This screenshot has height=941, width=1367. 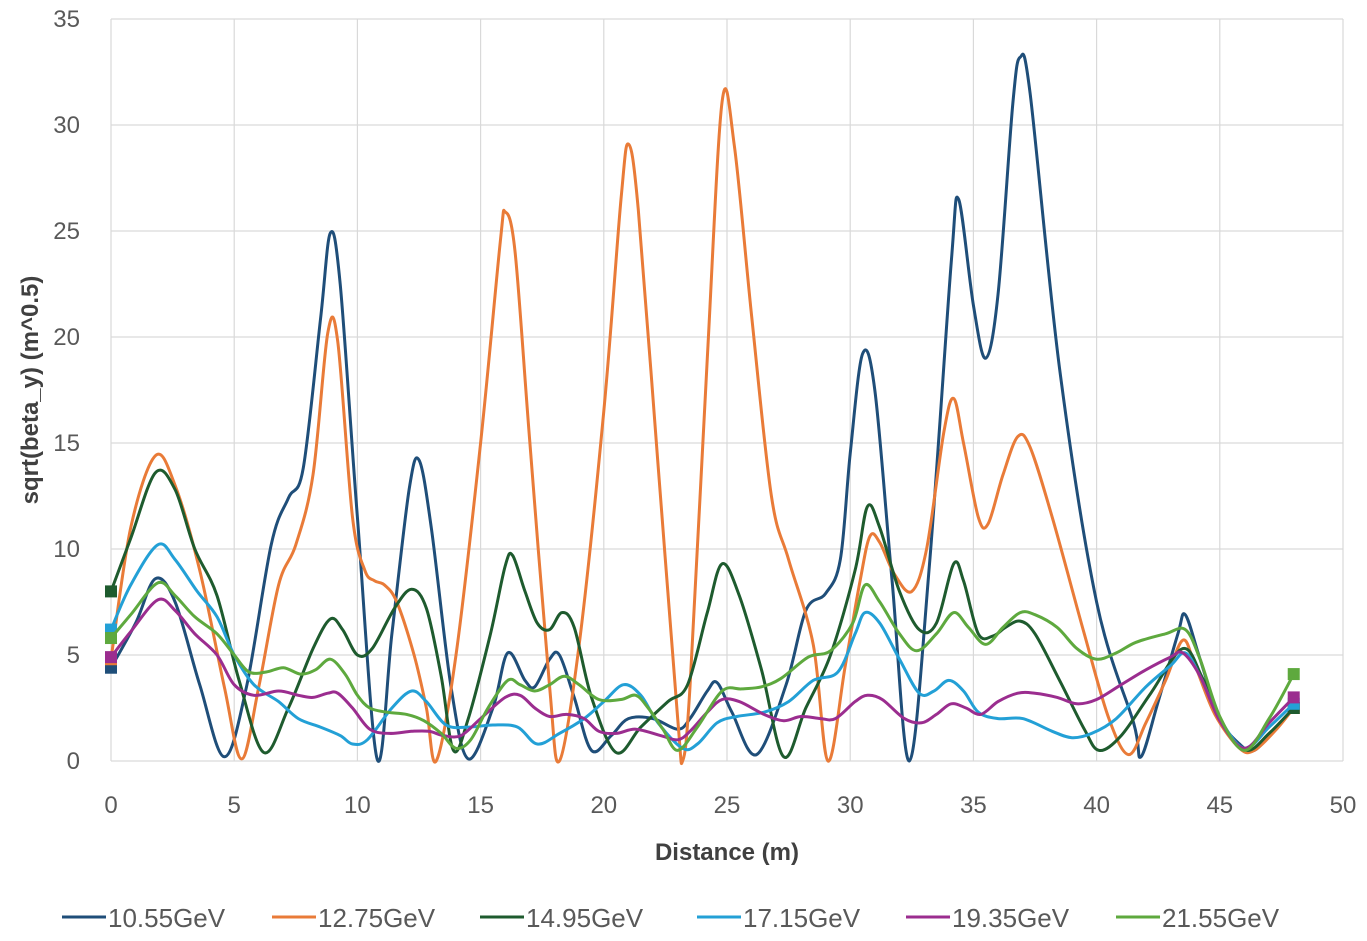 I want to click on legend-item: 19.35GeV, so click(x=988, y=918).